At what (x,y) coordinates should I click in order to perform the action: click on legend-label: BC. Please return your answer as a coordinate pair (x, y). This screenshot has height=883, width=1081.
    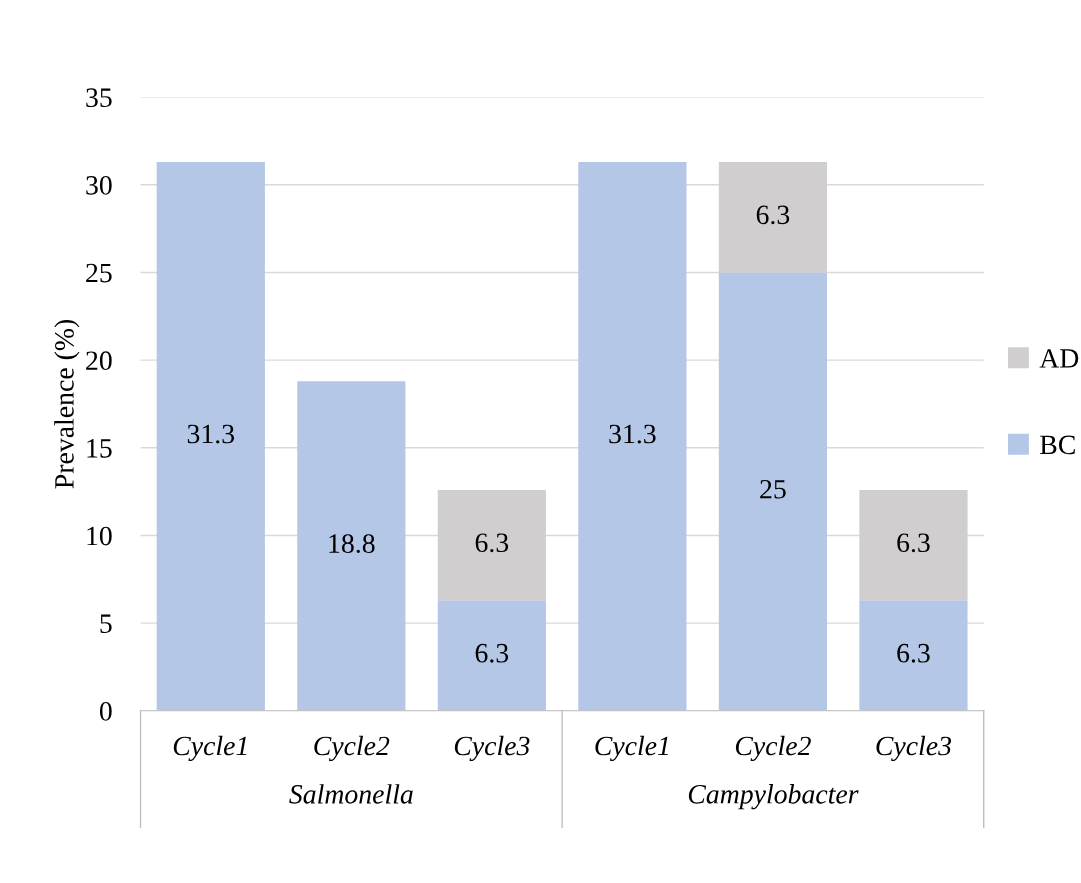
    Looking at the image, I should click on (1057, 445).